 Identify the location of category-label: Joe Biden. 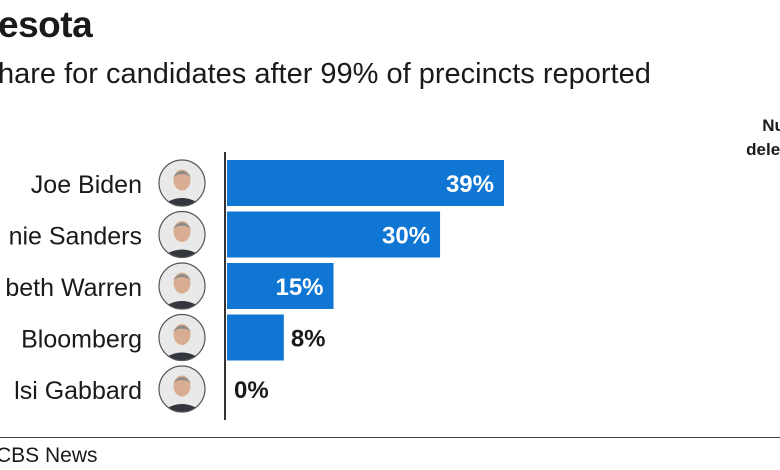
(86, 185).